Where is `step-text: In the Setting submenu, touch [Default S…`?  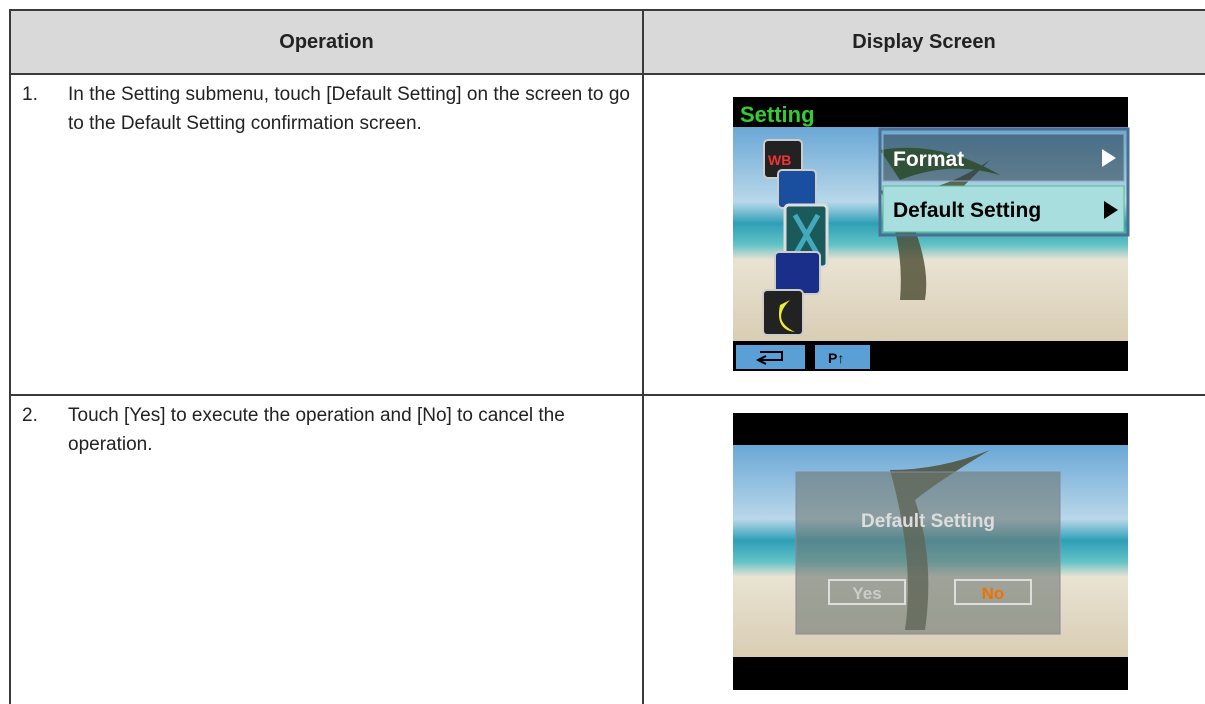 step-text: In the Setting submenu, touch [Default S… is located at coordinates (349, 109).